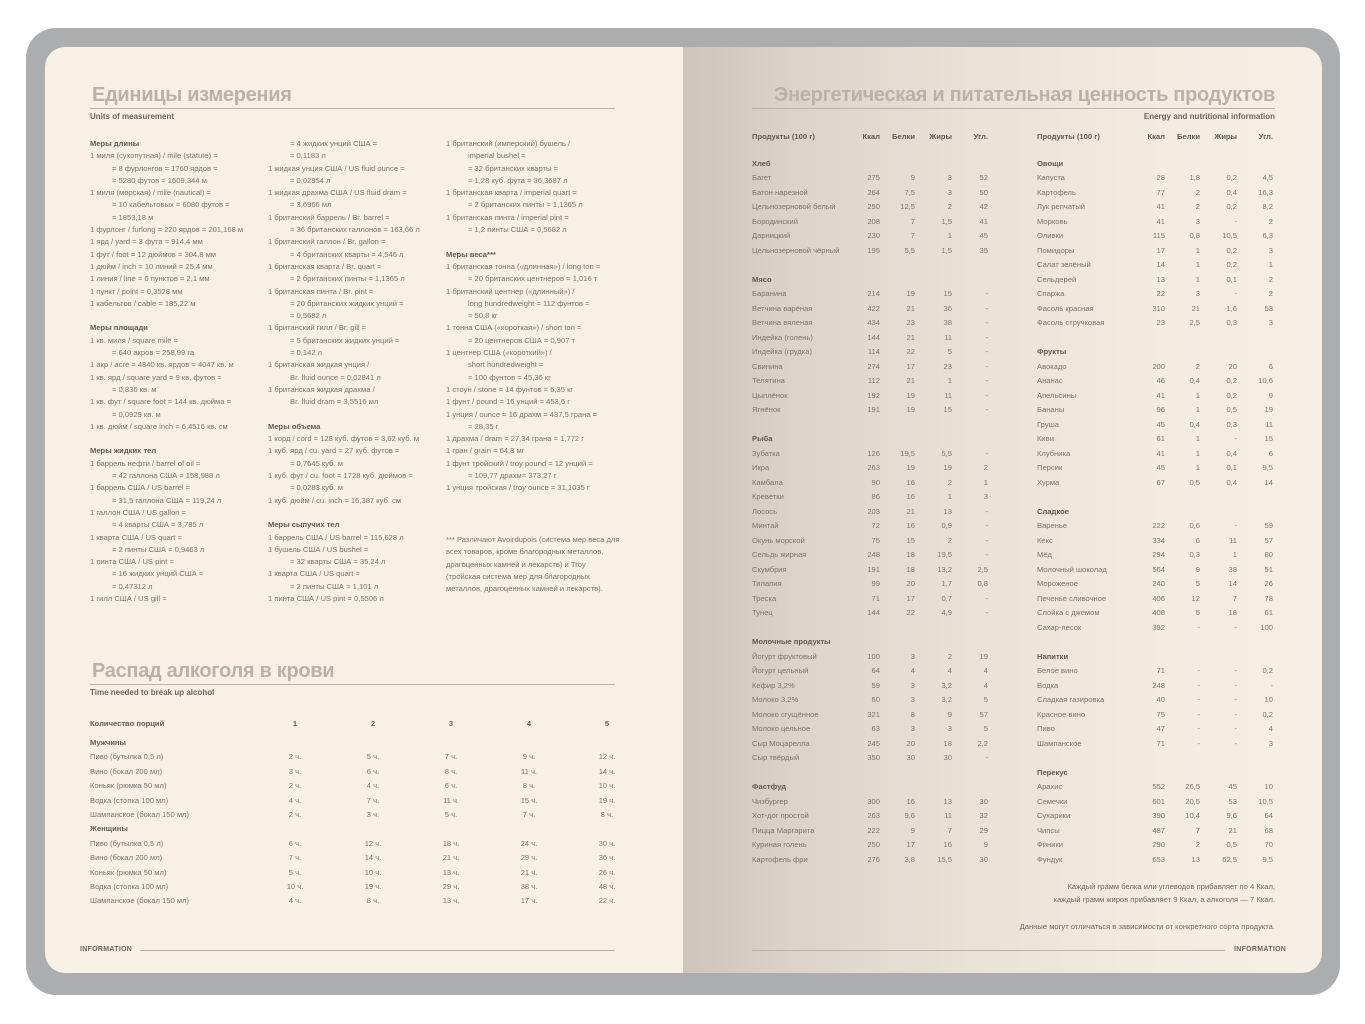 The width and height of the screenshot is (1365, 1024). What do you see at coordinates (1157, 483) in the screenshot?
I see `table-row: Хурма 67 0,5 0,4 14` at bounding box center [1157, 483].